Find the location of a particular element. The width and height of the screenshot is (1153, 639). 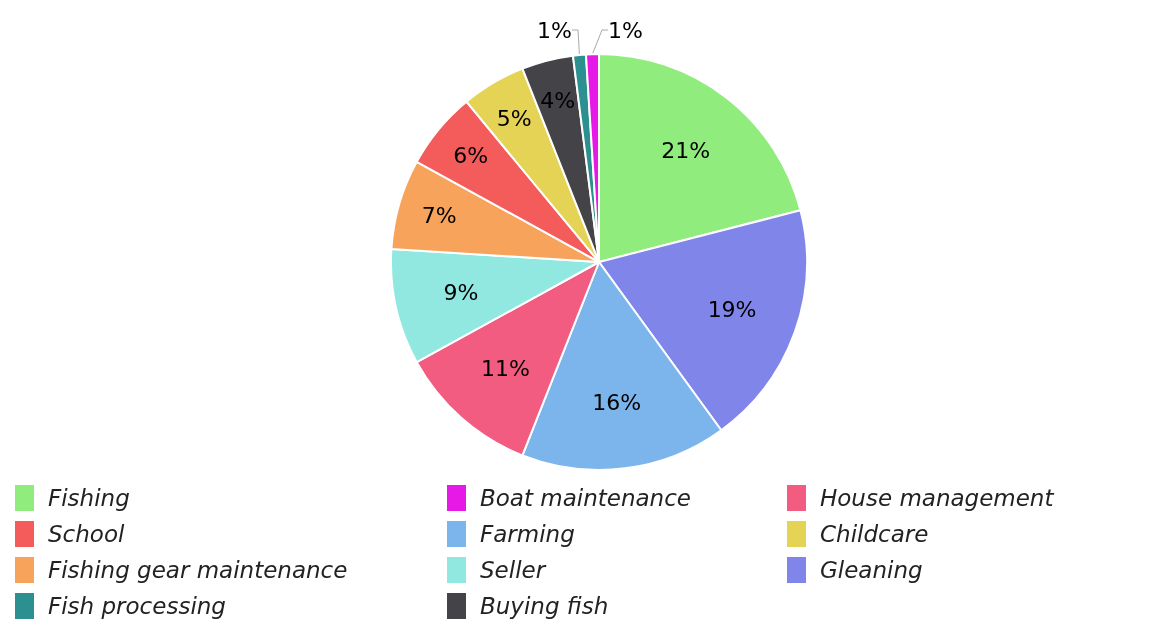

data-label: 11% is located at coordinates (505, 368).